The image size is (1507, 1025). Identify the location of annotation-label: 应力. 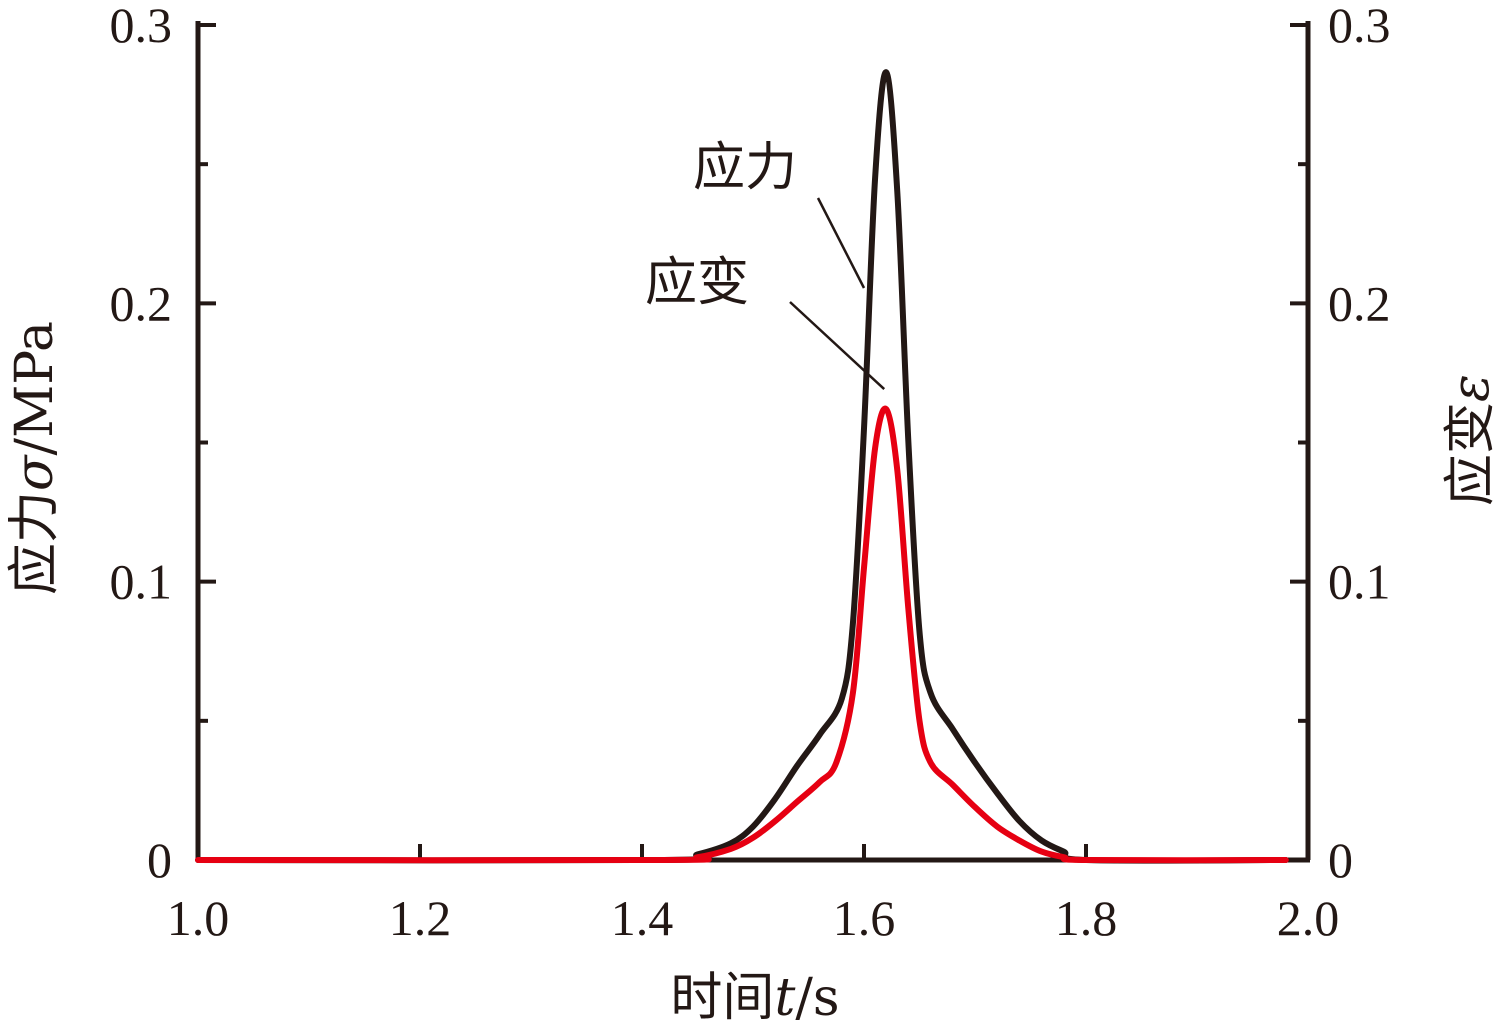
(745, 168).